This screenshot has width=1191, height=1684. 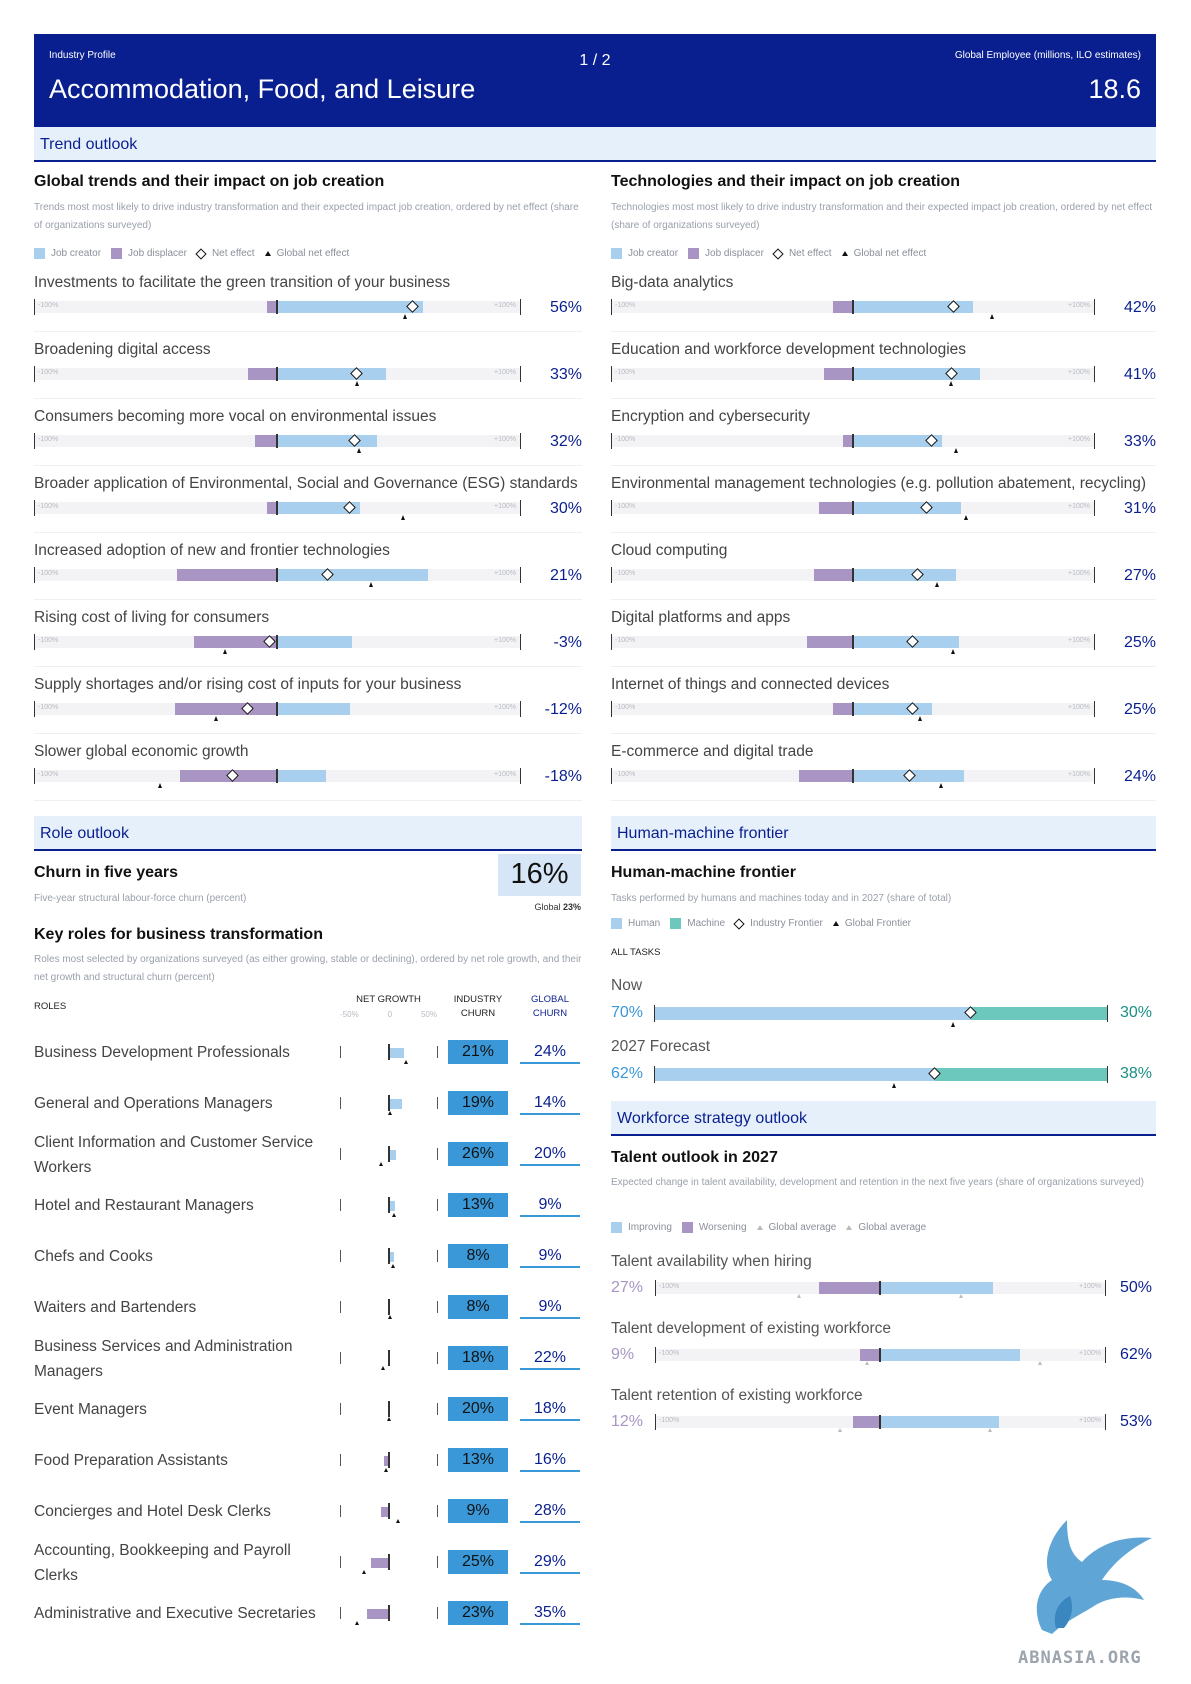 I want to click on growth-edge-right, so click(x=437, y=1052).